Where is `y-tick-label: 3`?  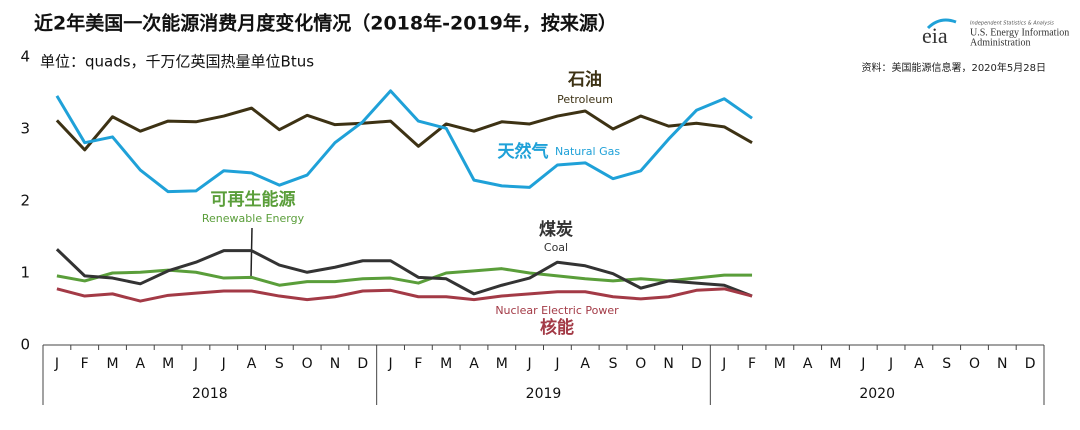
y-tick-label: 3 is located at coordinates (25, 129).